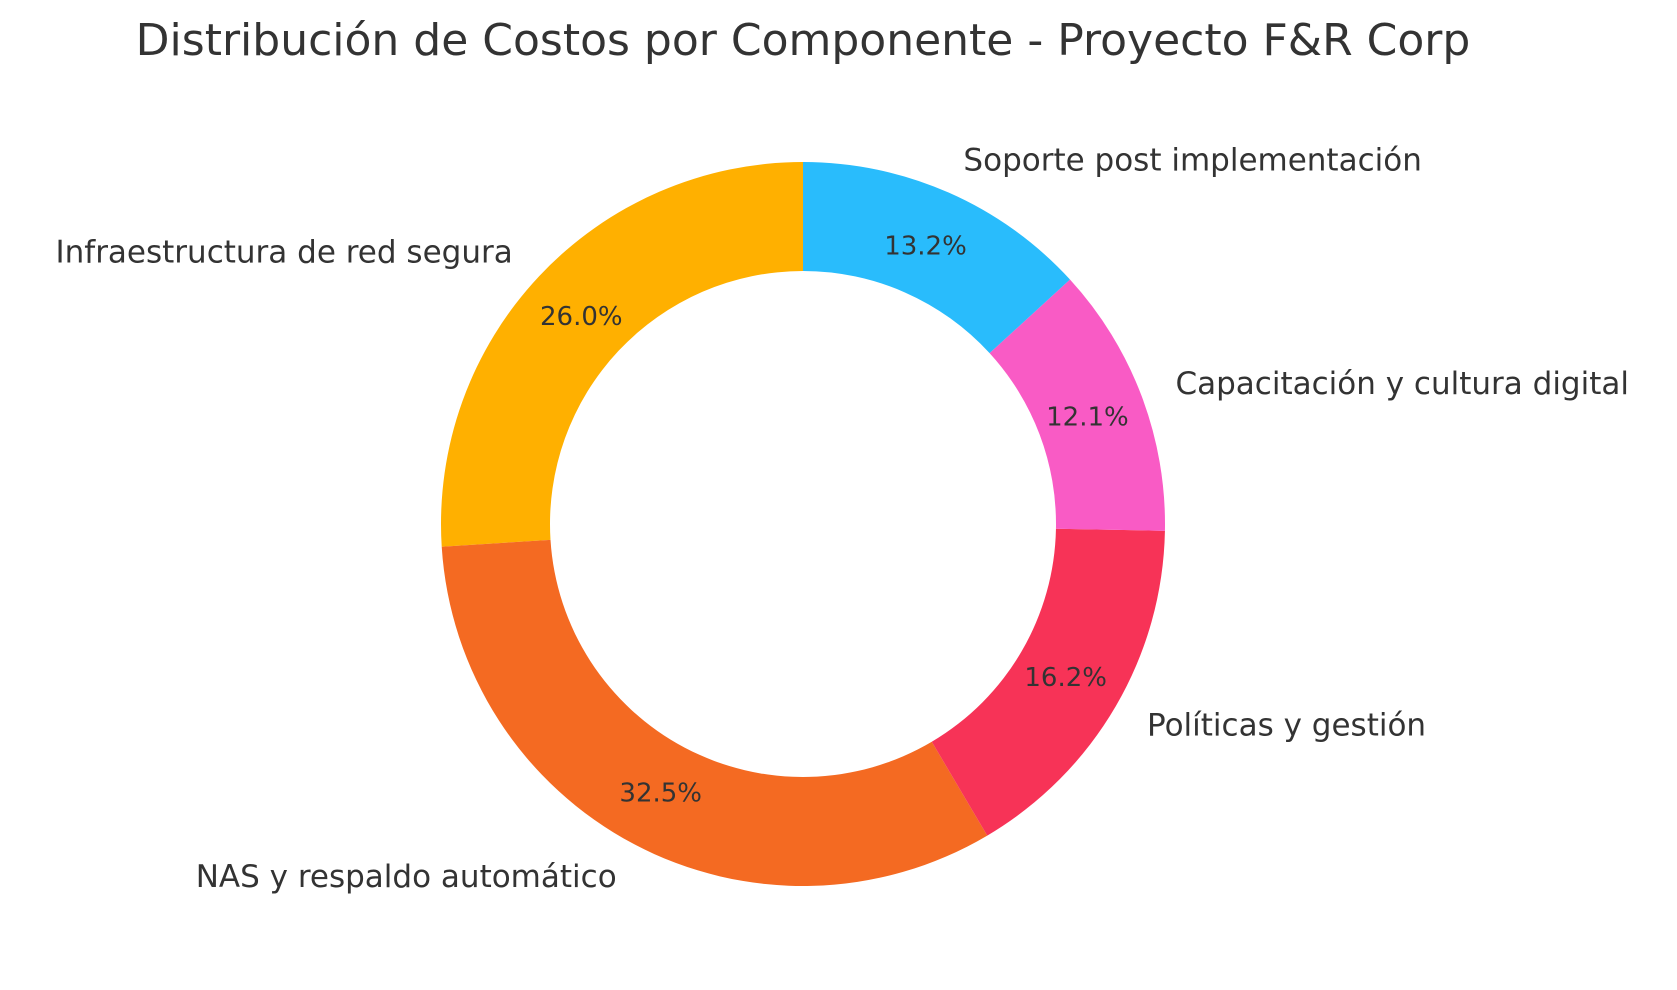 The height and width of the screenshot is (990, 1677). Describe the element at coordinates (283, 252) in the screenshot. I see `category-label-0: Infraestructura de red segura` at that location.